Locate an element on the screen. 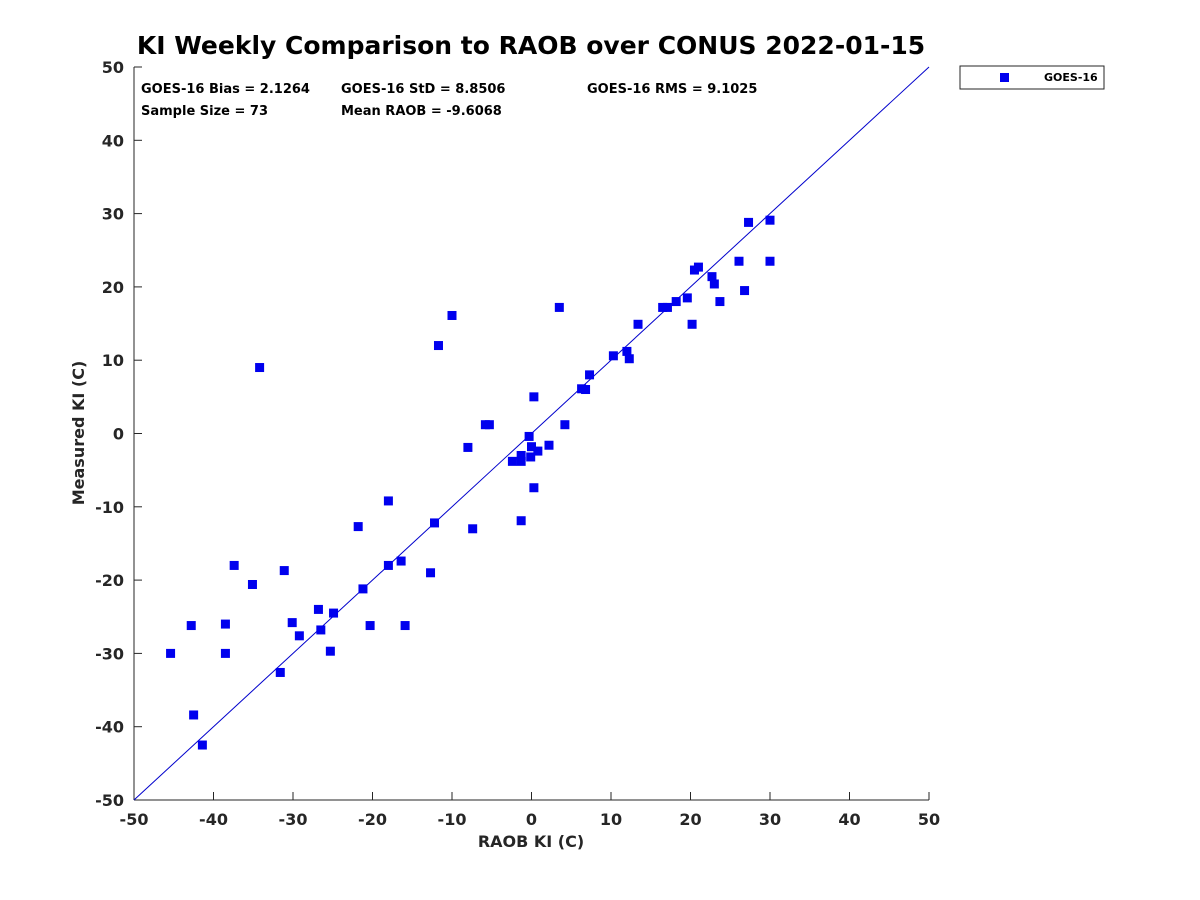  legend-box is located at coordinates (1032, 77).